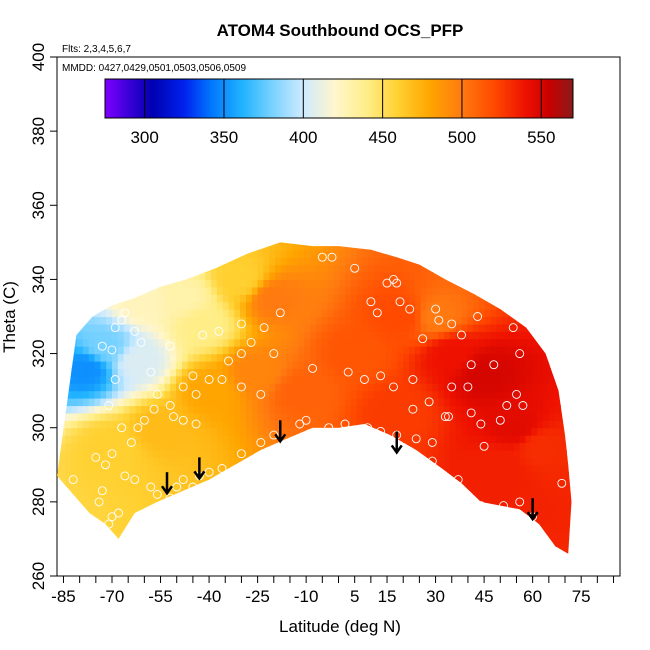  I want to click on y-tick-label: 360, so click(38, 205).